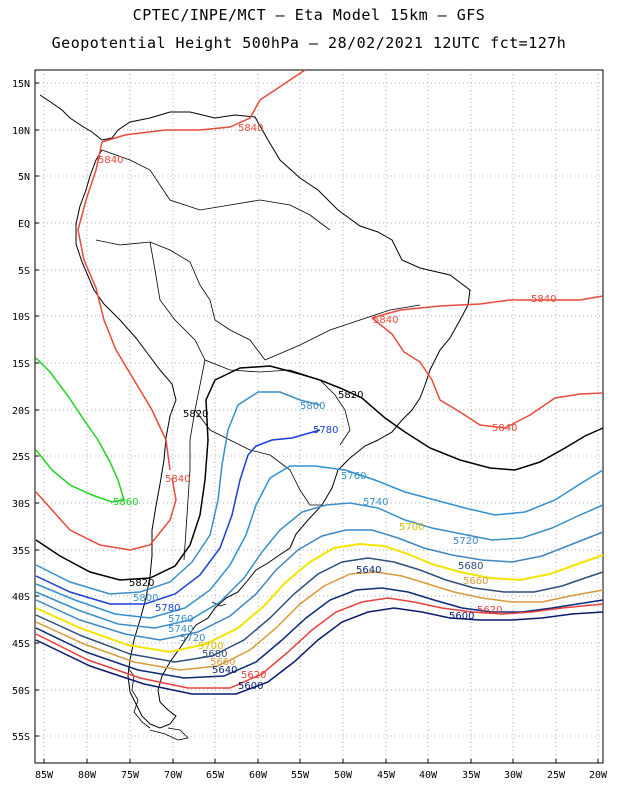 This screenshot has height=800, width=618. I want to click on lon-label: 70W, so click(173, 775).